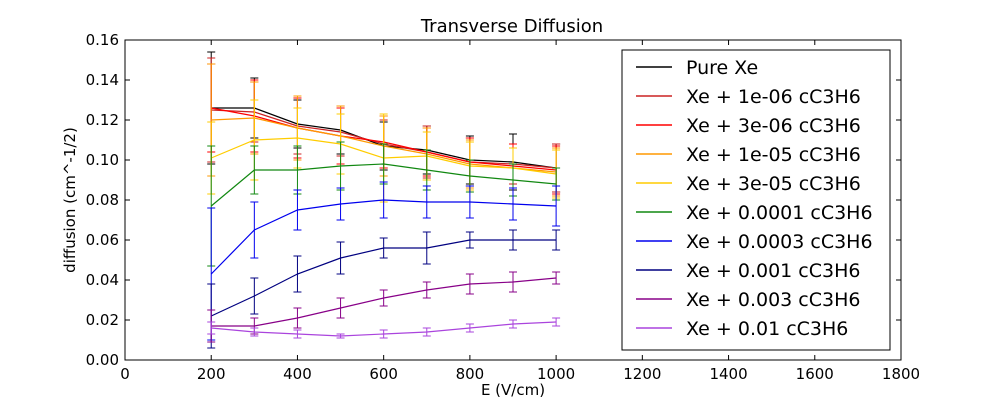 This screenshot has height=400, width=1000. What do you see at coordinates (773, 184) in the screenshot?
I see `legend-label: Xe + 3e-05 cC3H6` at bounding box center [773, 184].